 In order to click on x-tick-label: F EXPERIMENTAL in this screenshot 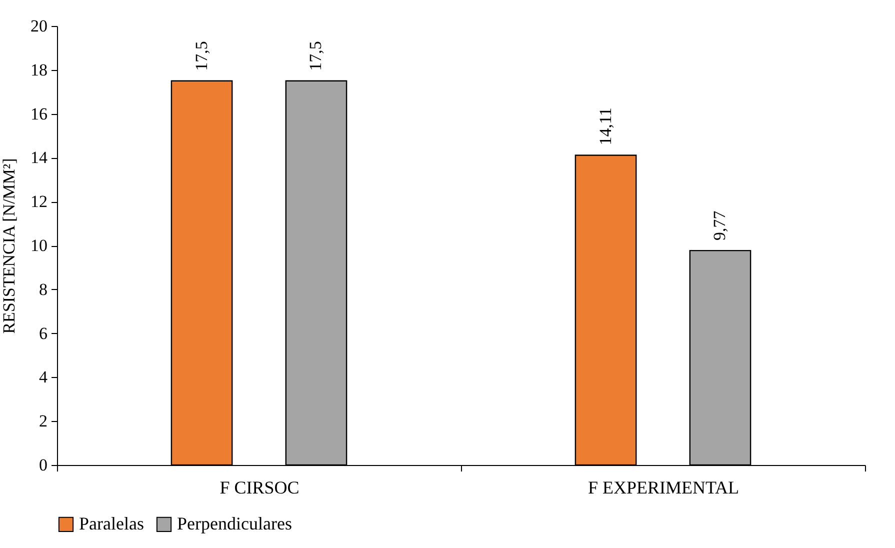, I will do `click(664, 488)`.